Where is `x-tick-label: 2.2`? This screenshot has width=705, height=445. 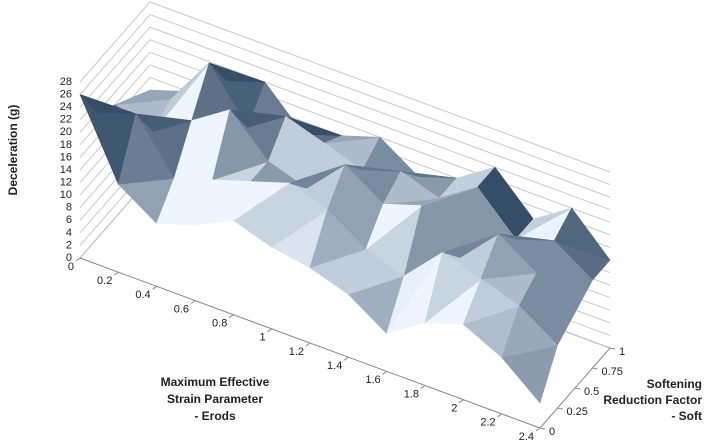 x-tick-label: 2.2 is located at coordinates (487, 423).